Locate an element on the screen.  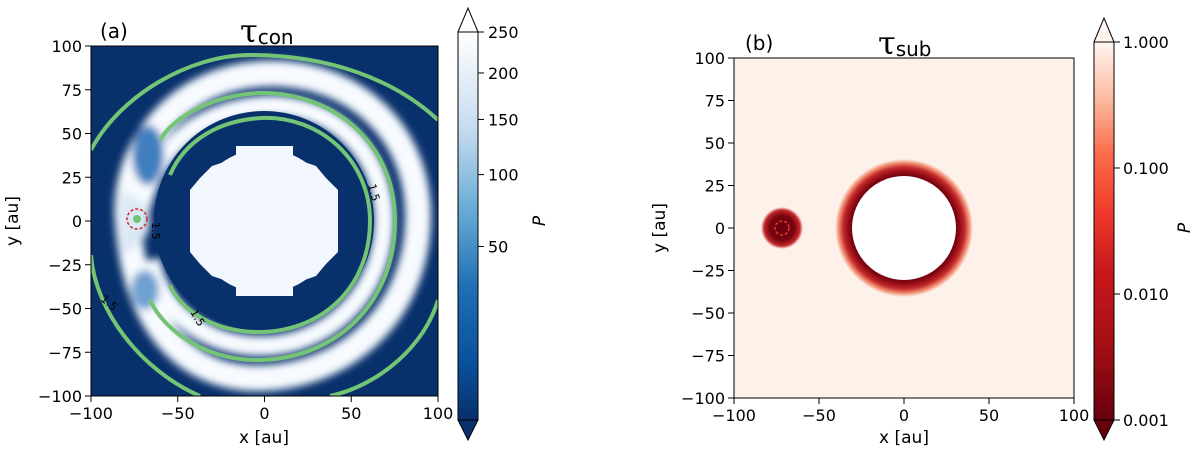
cbar-a-body is located at coordinates (468, 226).